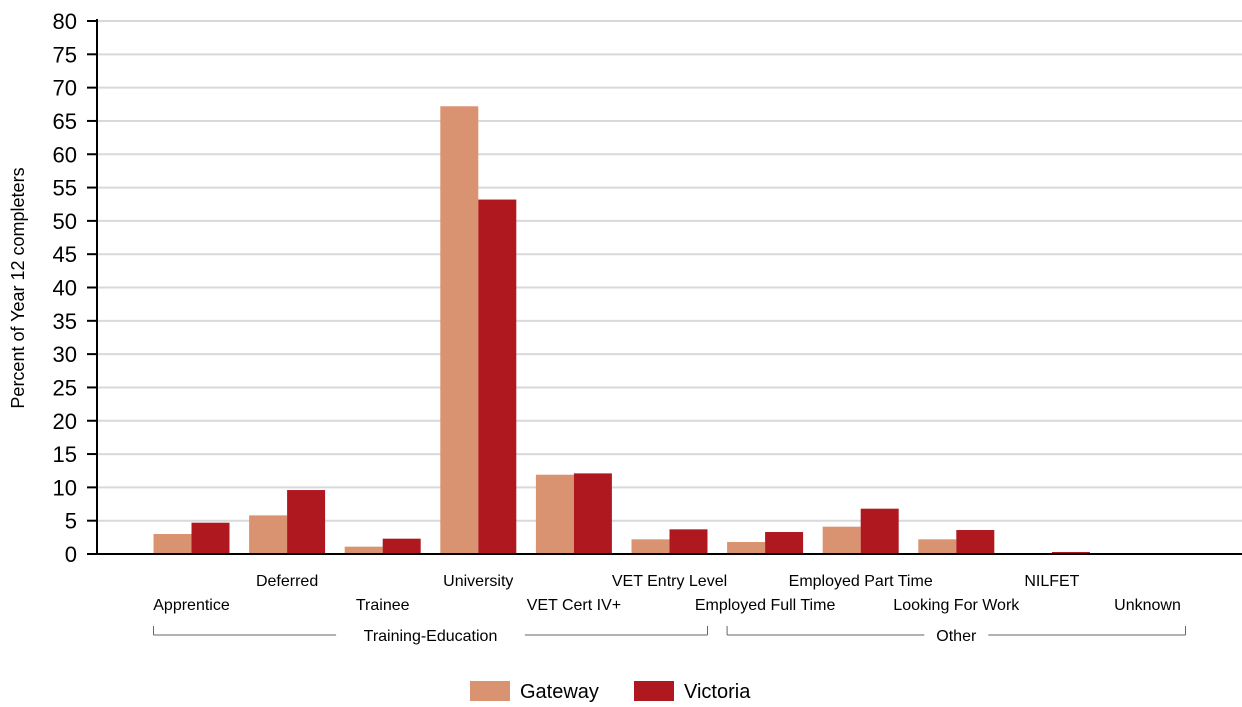 The width and height of the screenshot is (1242, 707). I want to click on legend-swatch-gateway, so click(490, 691).